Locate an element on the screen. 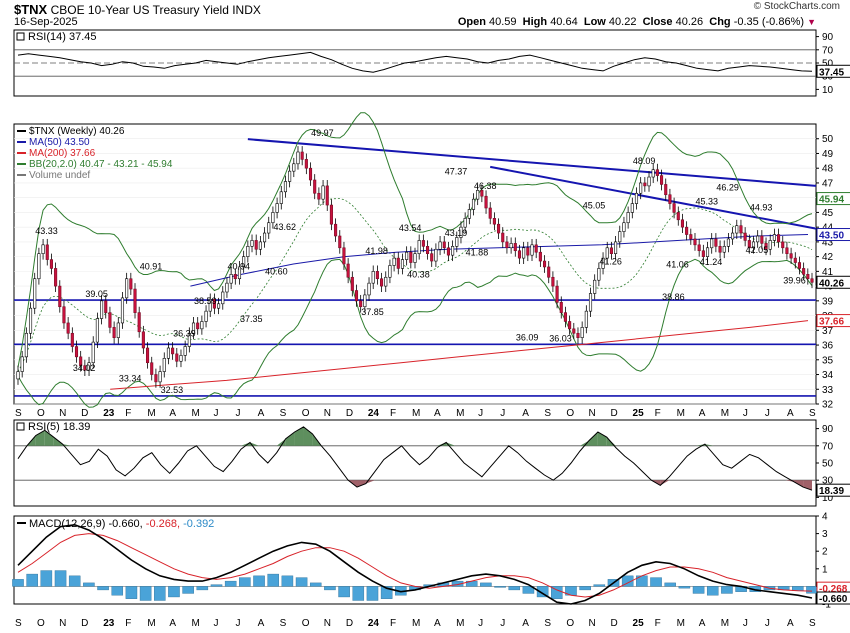 The height and width of the screenshot is (633, 850). price-xlabel-30: M is located at coordinates (681, 413).